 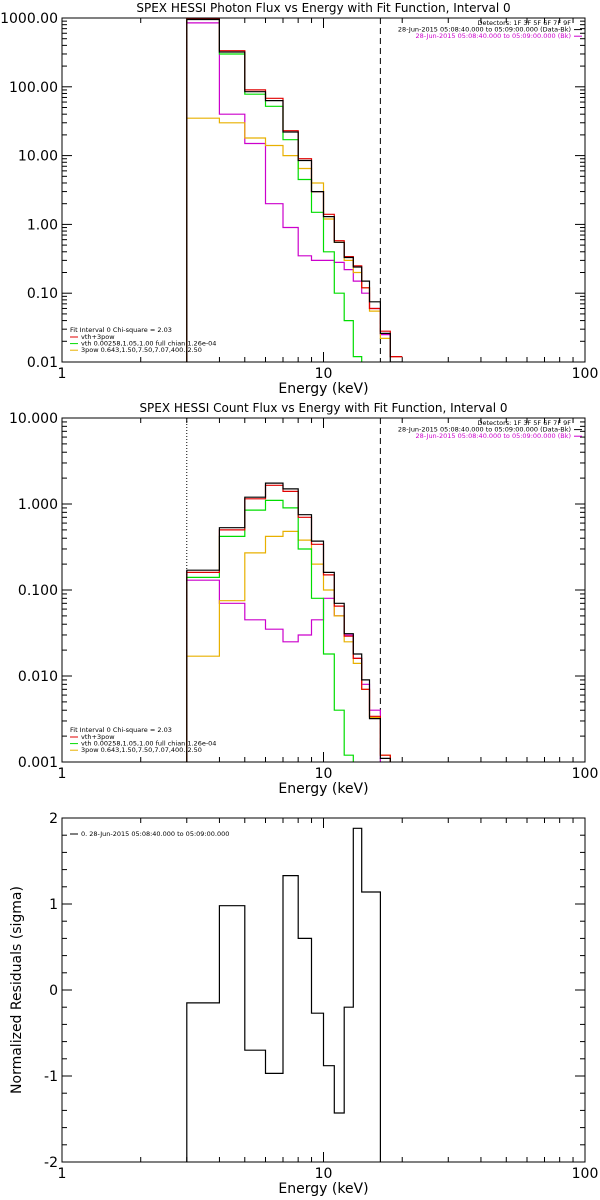 I want to click on y-axis-label: Normalized Residuals (sigma), so click(x=17, y=990).